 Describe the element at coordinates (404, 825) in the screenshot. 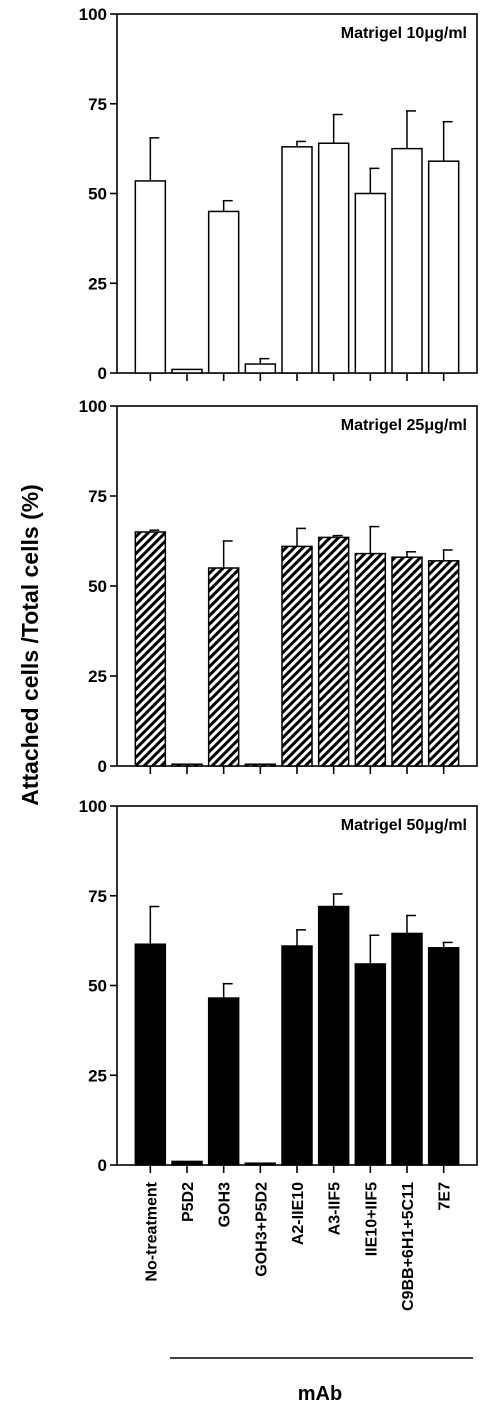

I see `panel-title: Matrigel 50μg/ml` at that location.